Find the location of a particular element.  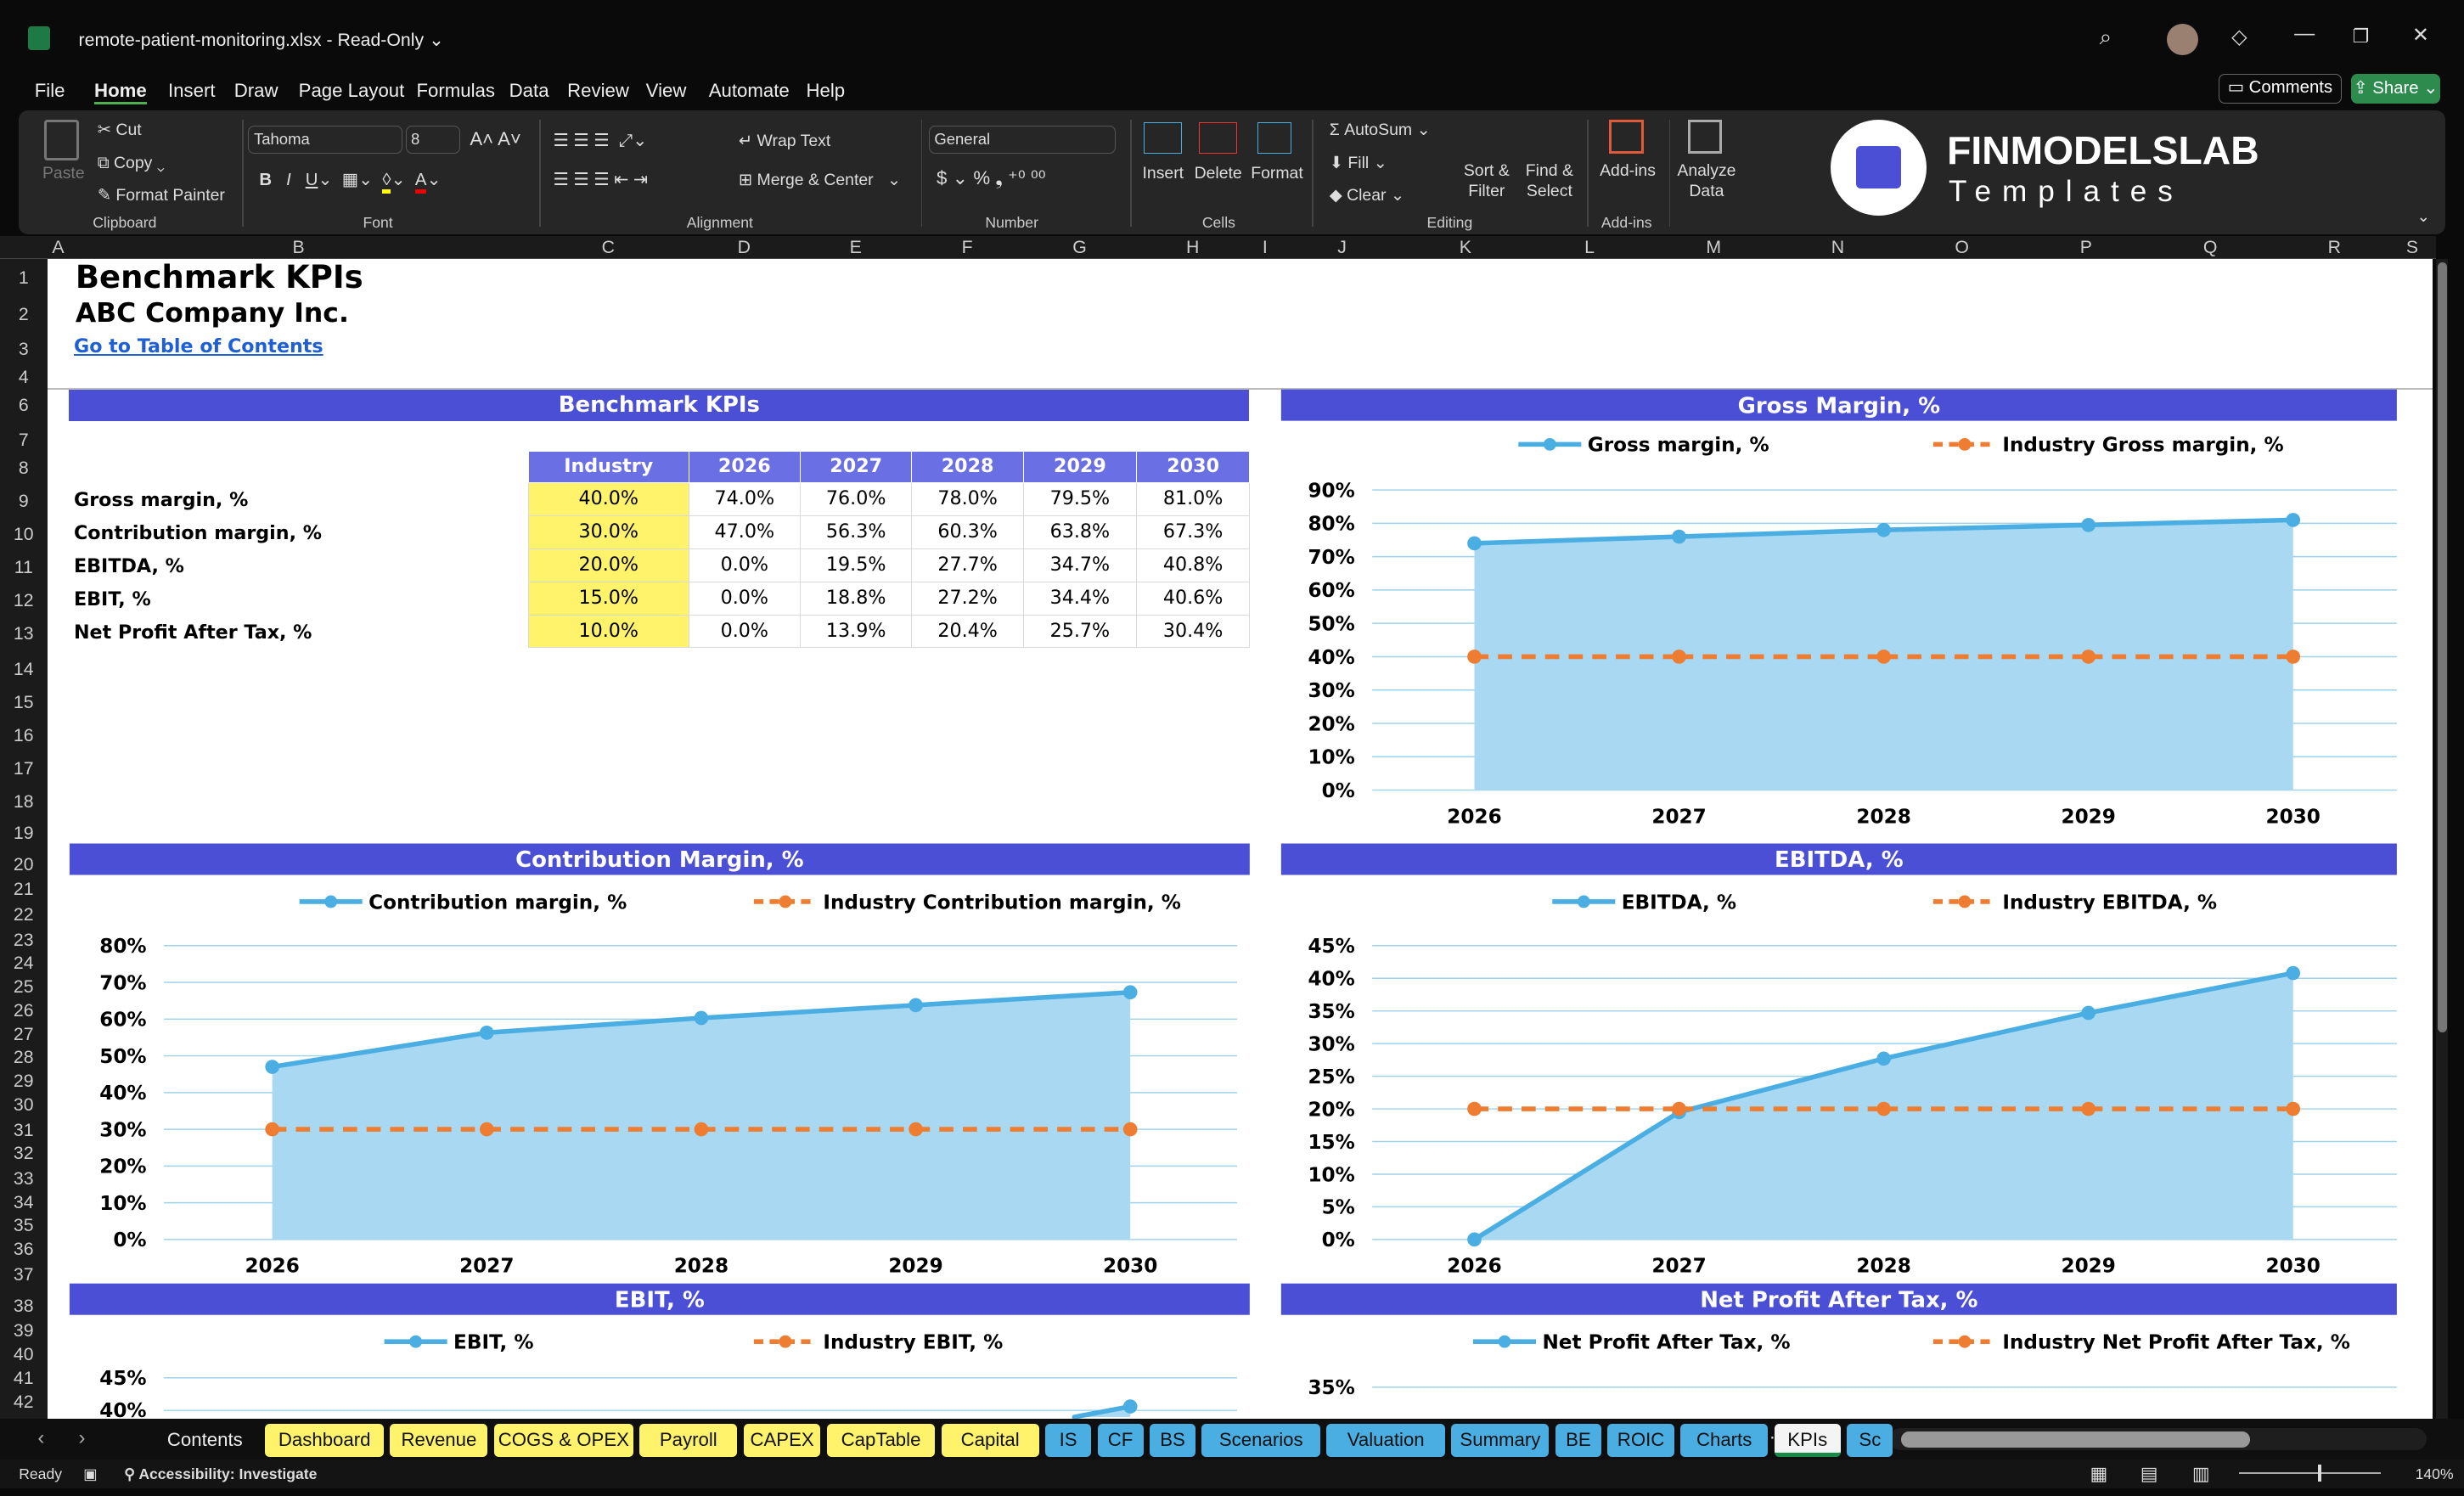

merge-center-button: ⊞ Merge & Center ⌄ is located at coordinates (820, 179).